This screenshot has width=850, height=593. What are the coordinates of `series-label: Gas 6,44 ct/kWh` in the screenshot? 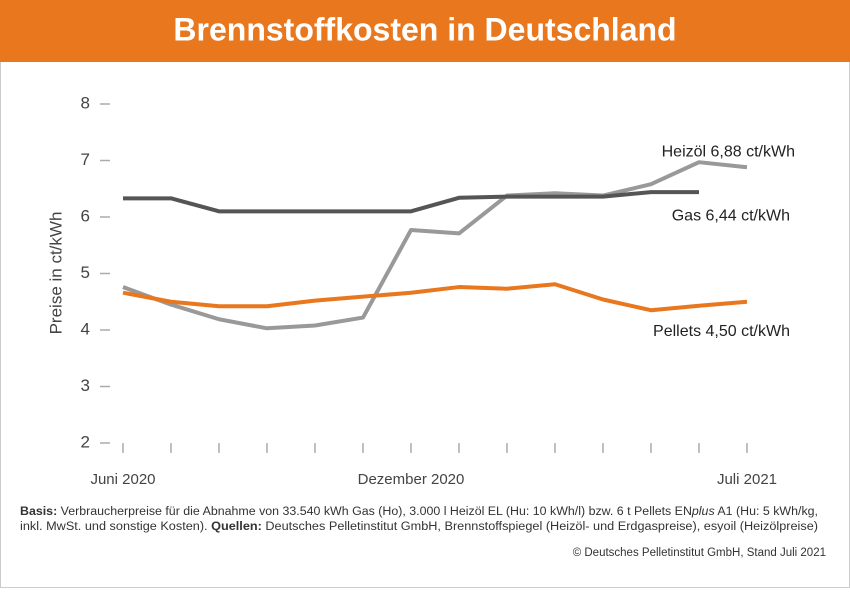 It's located at (731, 215).